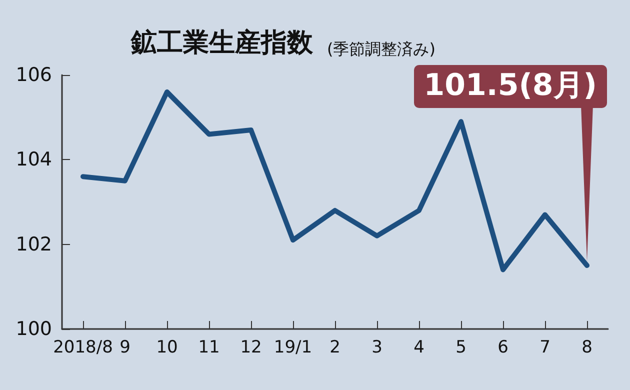 This screenshot has width=630, height=390. What do you see at coordinates (34, 244) in the screenshot?
I see `y-tick-label: 102` at bounding box center [34, 244].